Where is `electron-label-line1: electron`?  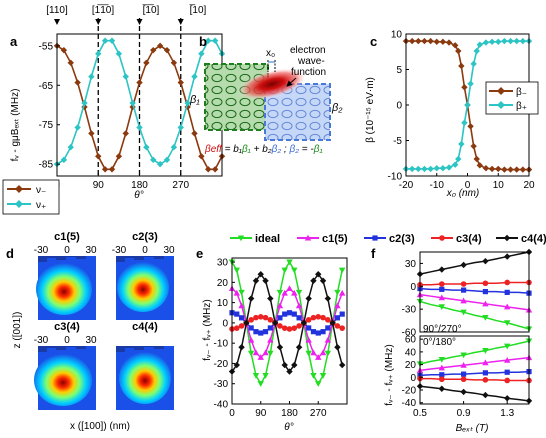
electron-label-line1: electron is located at coordinates (308, 50).